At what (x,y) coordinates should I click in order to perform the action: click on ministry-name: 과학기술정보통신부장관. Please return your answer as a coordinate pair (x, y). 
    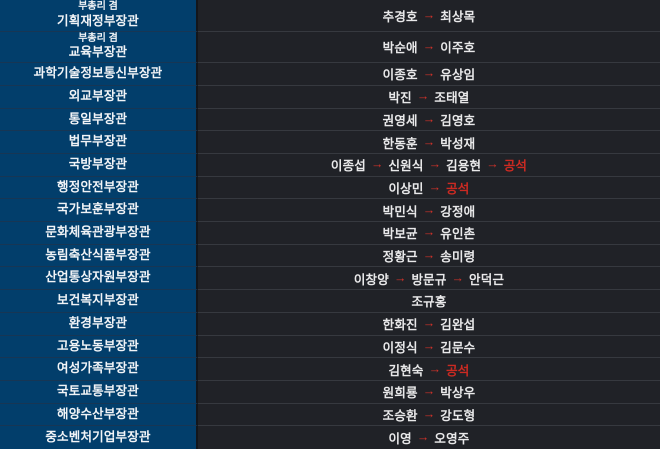
    Looking at the image, I should click on (98, 73).